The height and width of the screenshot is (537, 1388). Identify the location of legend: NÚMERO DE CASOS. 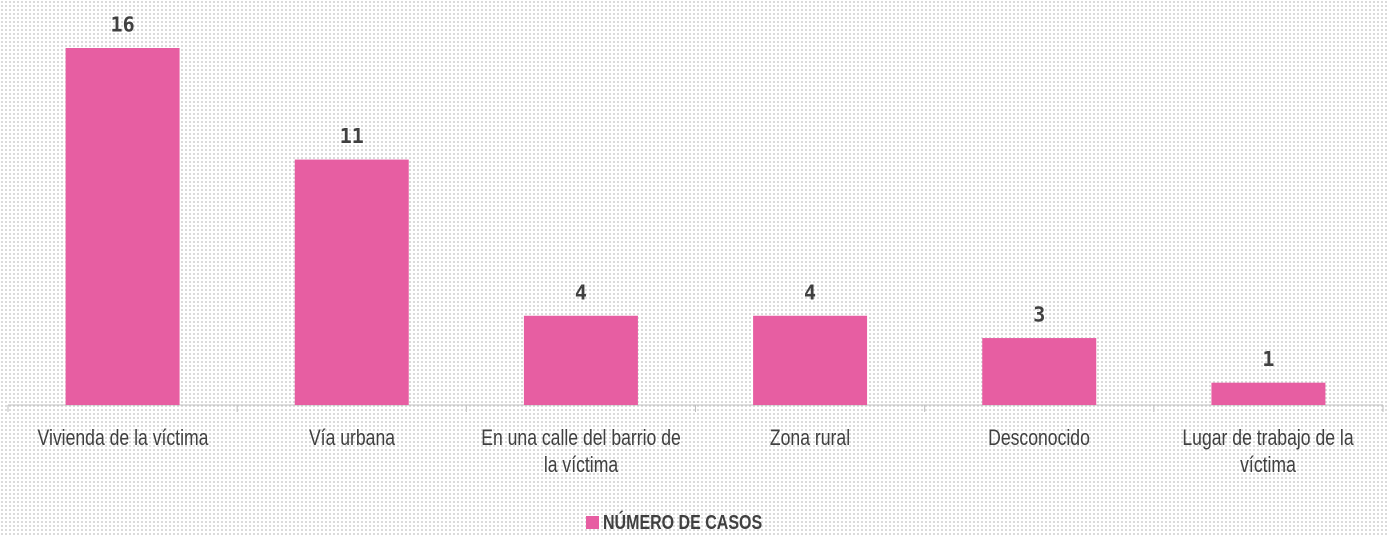
(694, 523).